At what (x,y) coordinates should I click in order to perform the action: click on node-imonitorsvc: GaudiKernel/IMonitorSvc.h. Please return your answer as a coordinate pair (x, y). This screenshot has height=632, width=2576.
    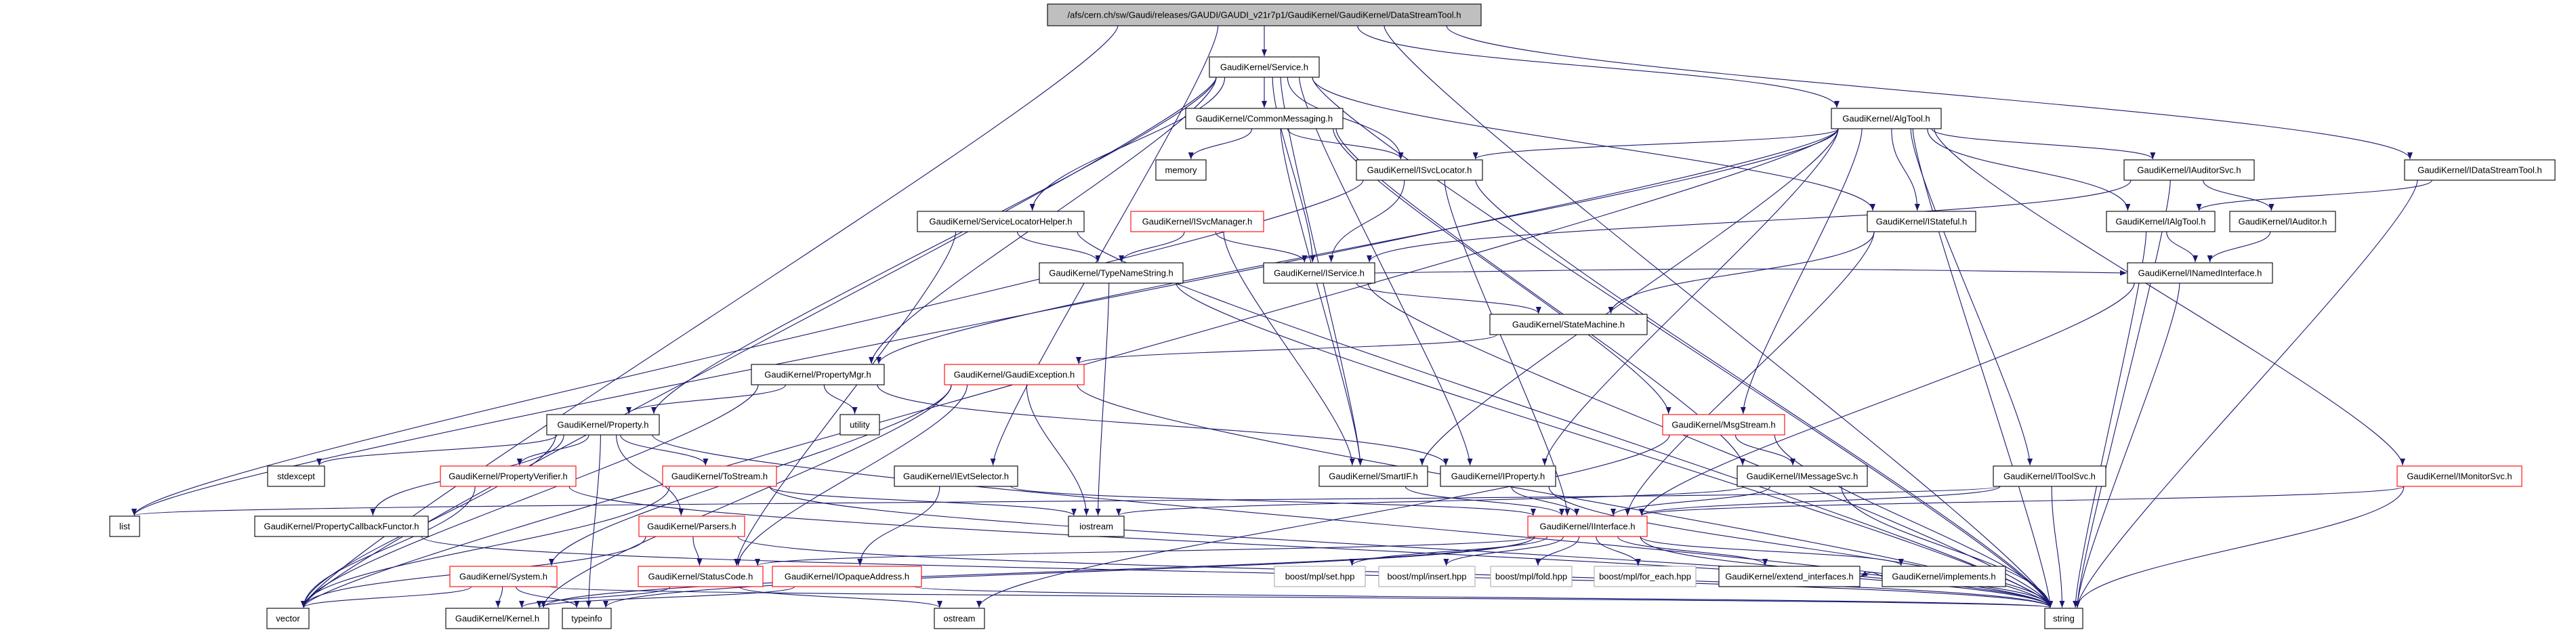
    Looking at the image, I should click on (2459, 476).